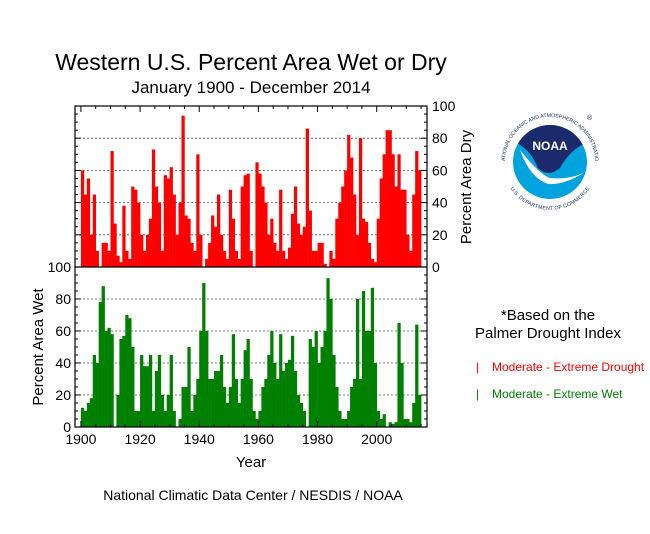 The width and height of the screenshot is (650, 534). I want to click on dry-y-tick-label: 40, so click(440, 203).